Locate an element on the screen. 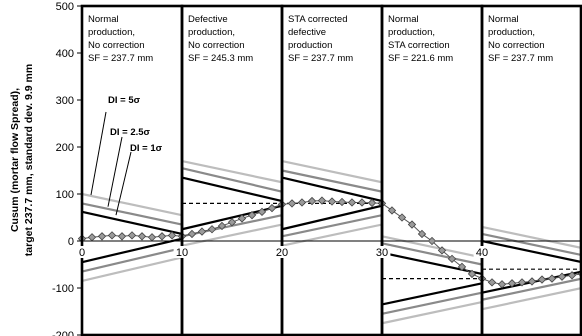  y-tick-label: -200 is located at coordinates (63, 333).